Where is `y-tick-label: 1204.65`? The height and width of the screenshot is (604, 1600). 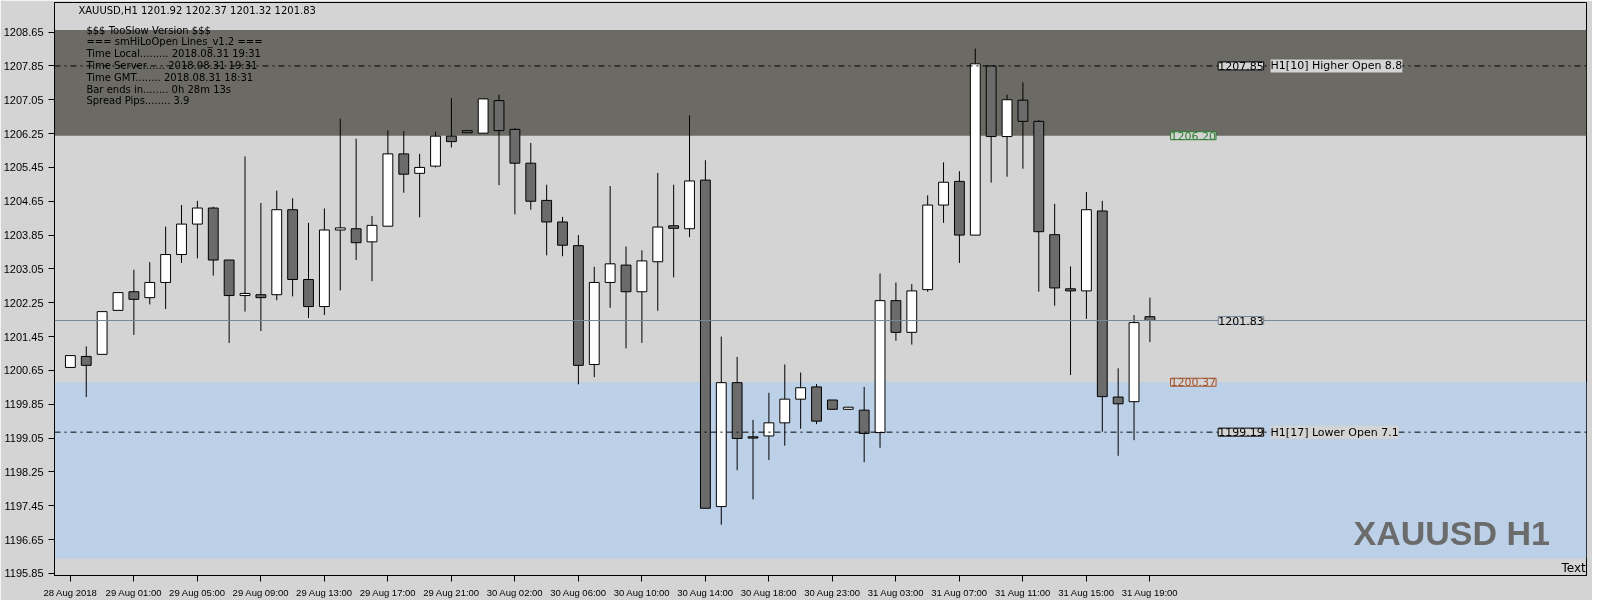
y-tick-label: 1204.65 is located at coordinates (23, 201).